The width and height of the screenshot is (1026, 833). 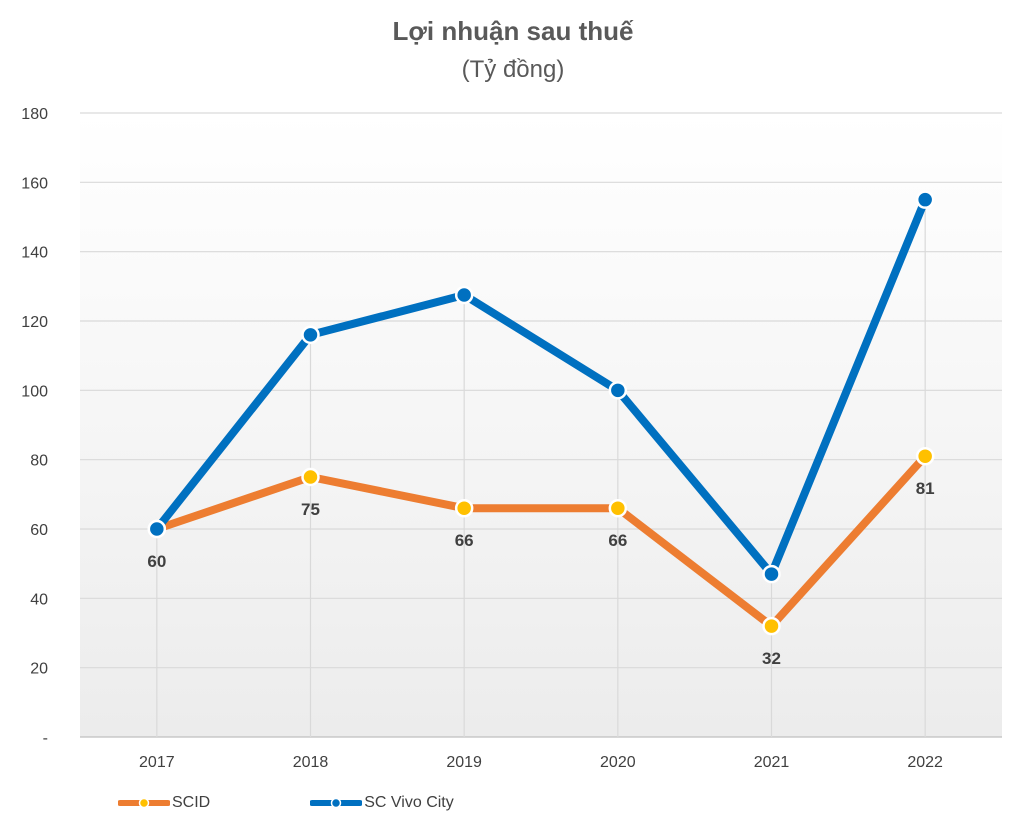 I want to click on x-tick-label: 2022, so click(x=925, y=762).